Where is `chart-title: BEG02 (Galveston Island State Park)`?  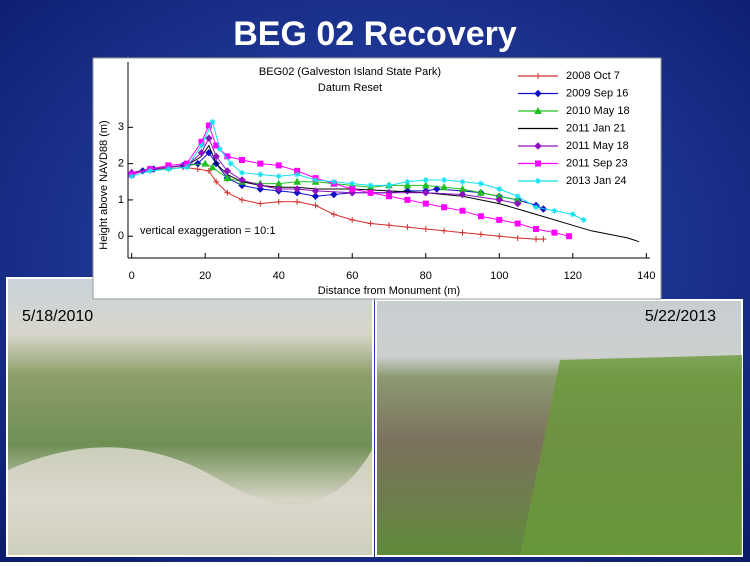 chart-title: BEG02 (Galveston Island State Park) is located at coordinates (350, 72).